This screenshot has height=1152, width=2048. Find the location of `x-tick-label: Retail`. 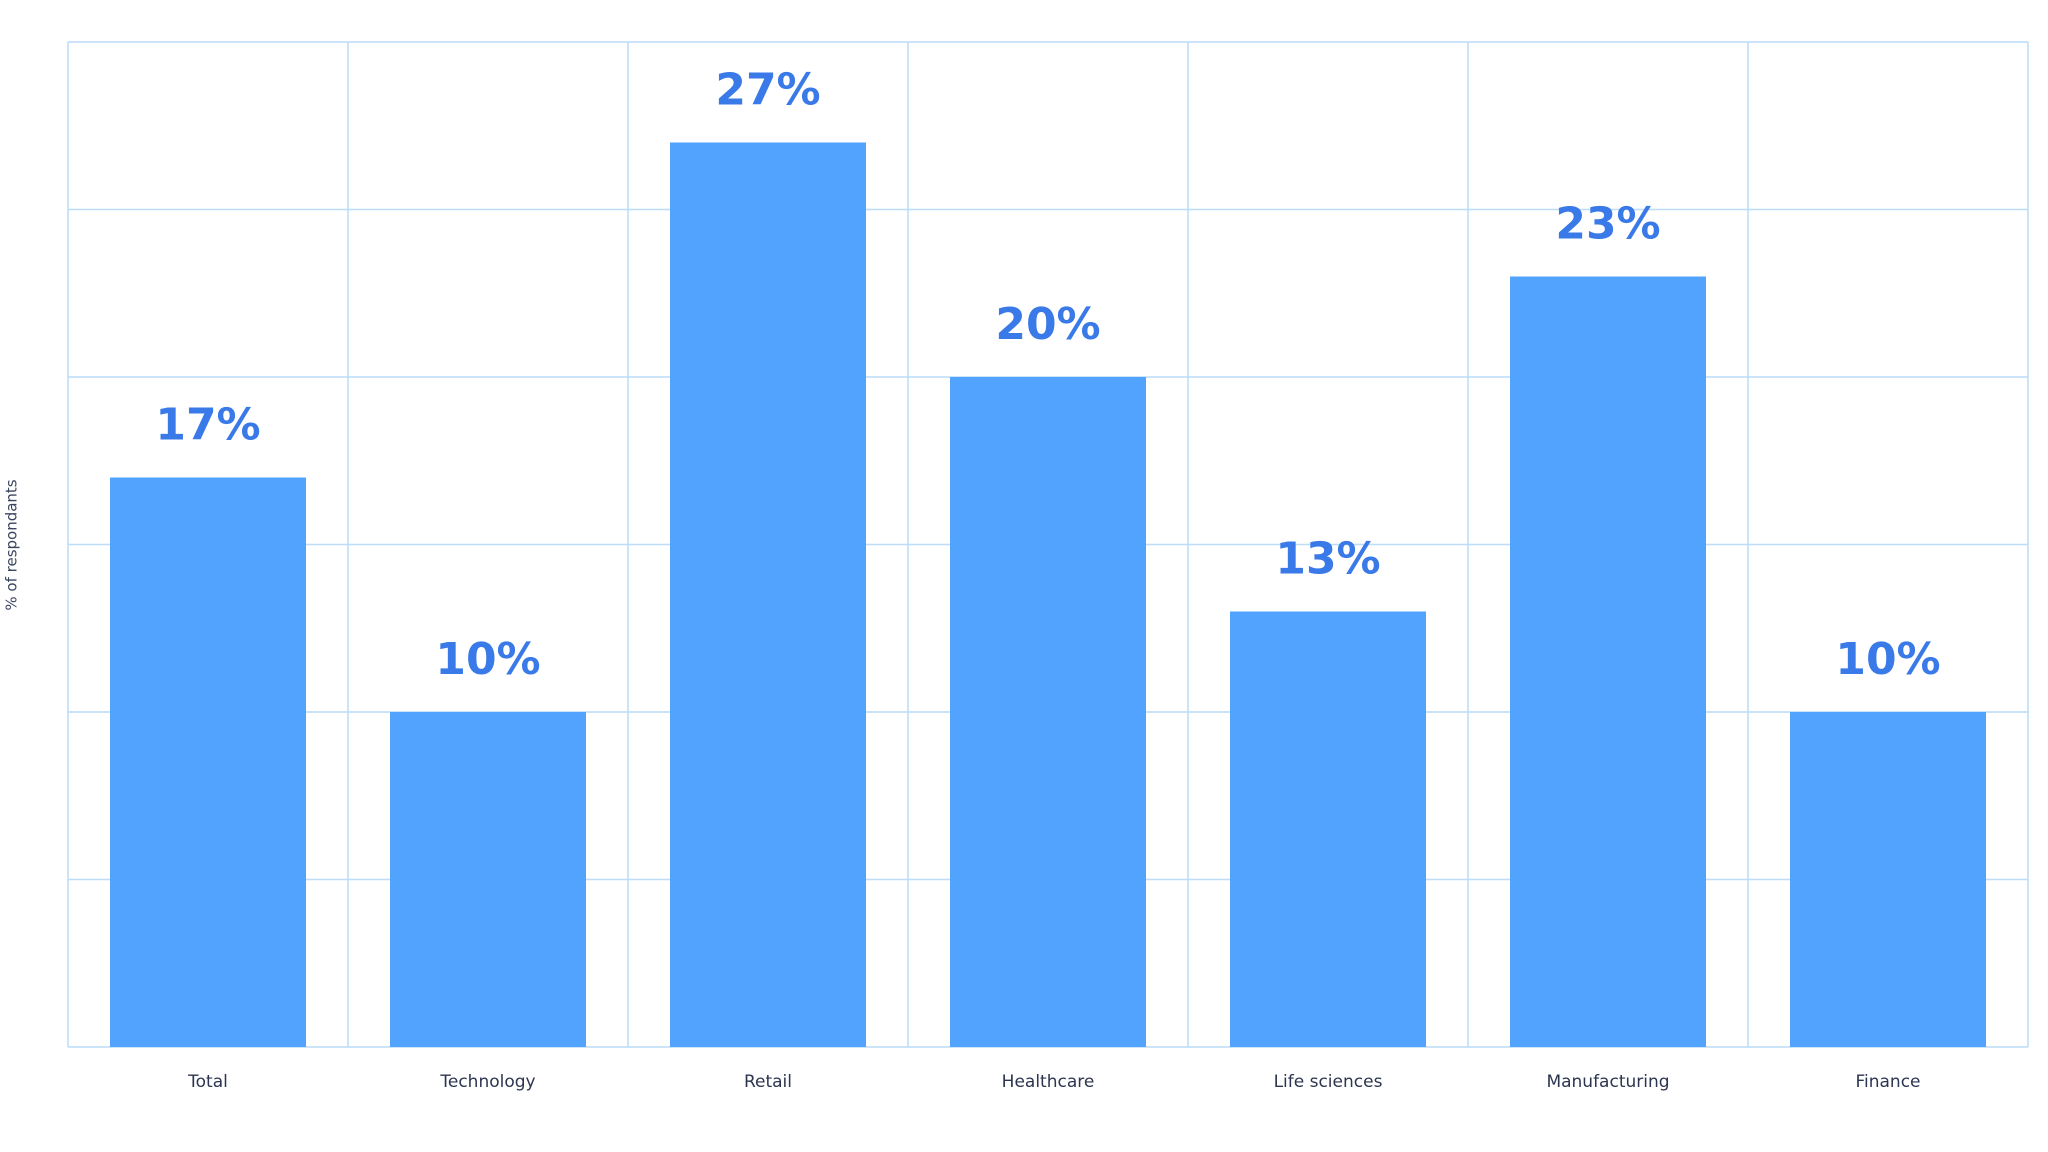

x-tick-label: Retail is located at coordinates (768, 1082).